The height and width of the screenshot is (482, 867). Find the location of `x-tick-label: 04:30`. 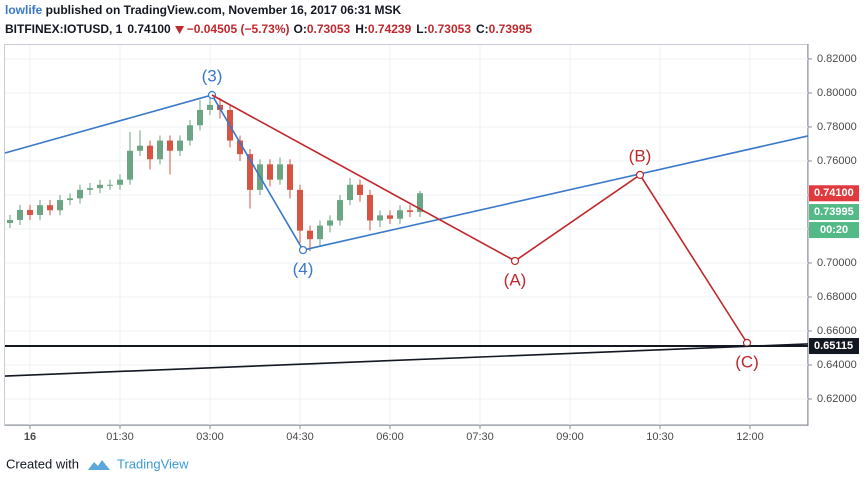

x-tick-label: 04:30 is located at coordinates (300, 437).